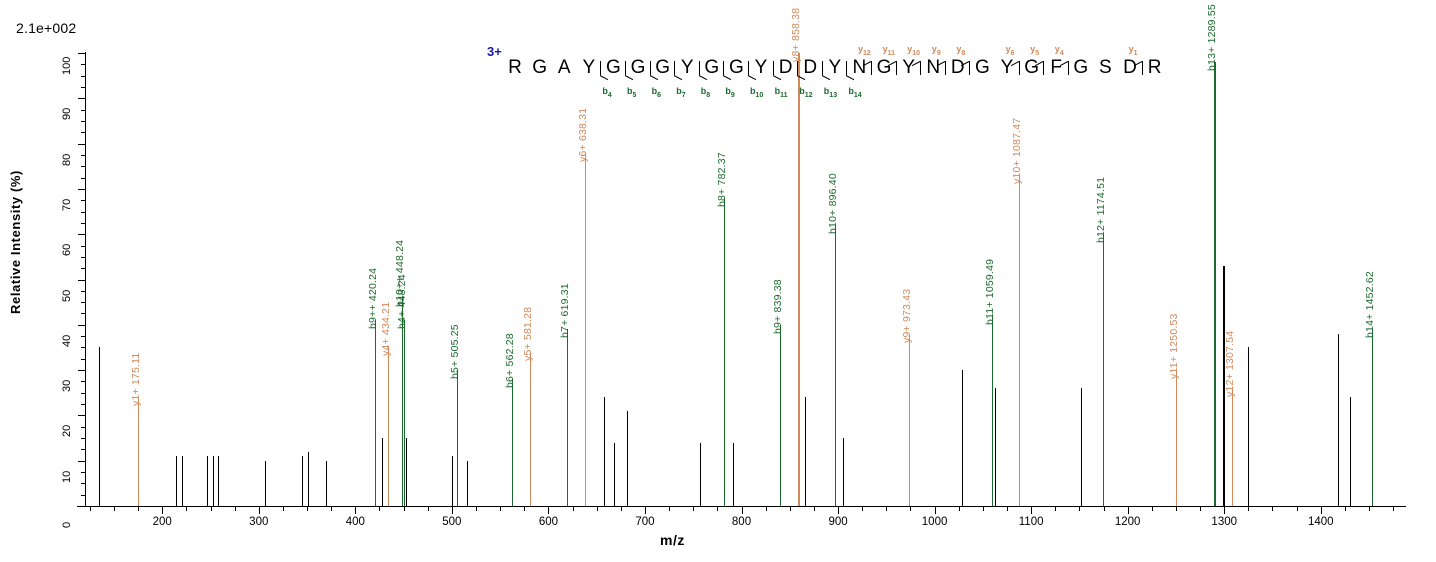  What do you see at coordinates (795, 34) in the screenshot?
I see `peak-label: y8+ 858.38` at bounding box center [795, 34].